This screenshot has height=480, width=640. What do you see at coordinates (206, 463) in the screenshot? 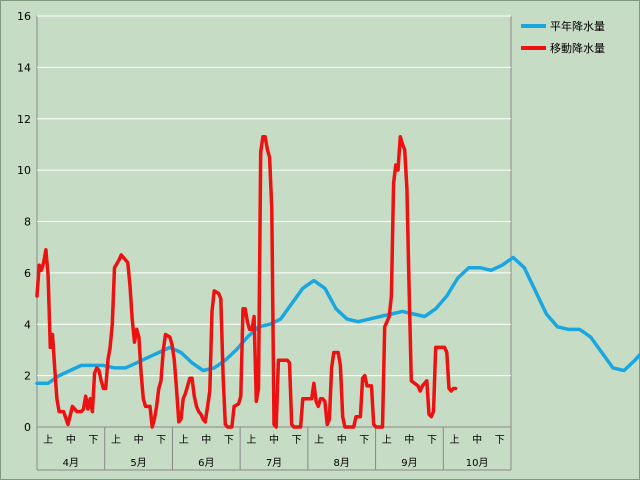
I see `month-label: 6月` at bounding box center [206, 463].